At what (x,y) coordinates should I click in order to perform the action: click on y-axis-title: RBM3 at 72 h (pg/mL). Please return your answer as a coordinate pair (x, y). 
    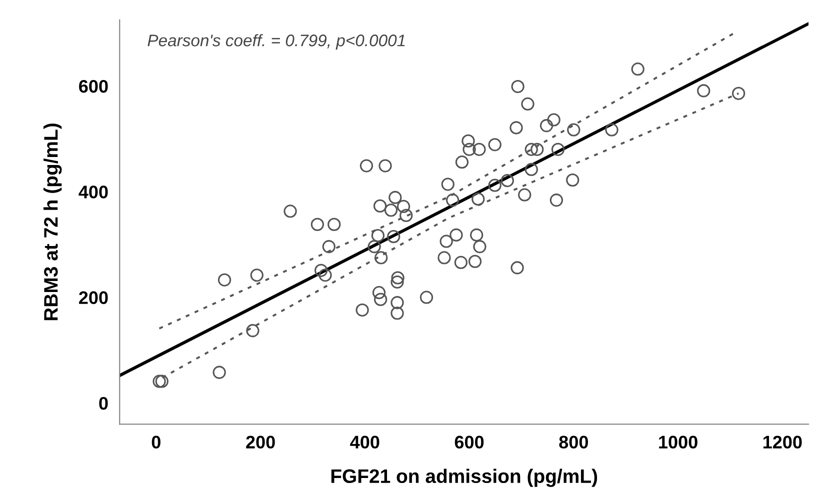
    Looking at the image, I should click on (53, 222).